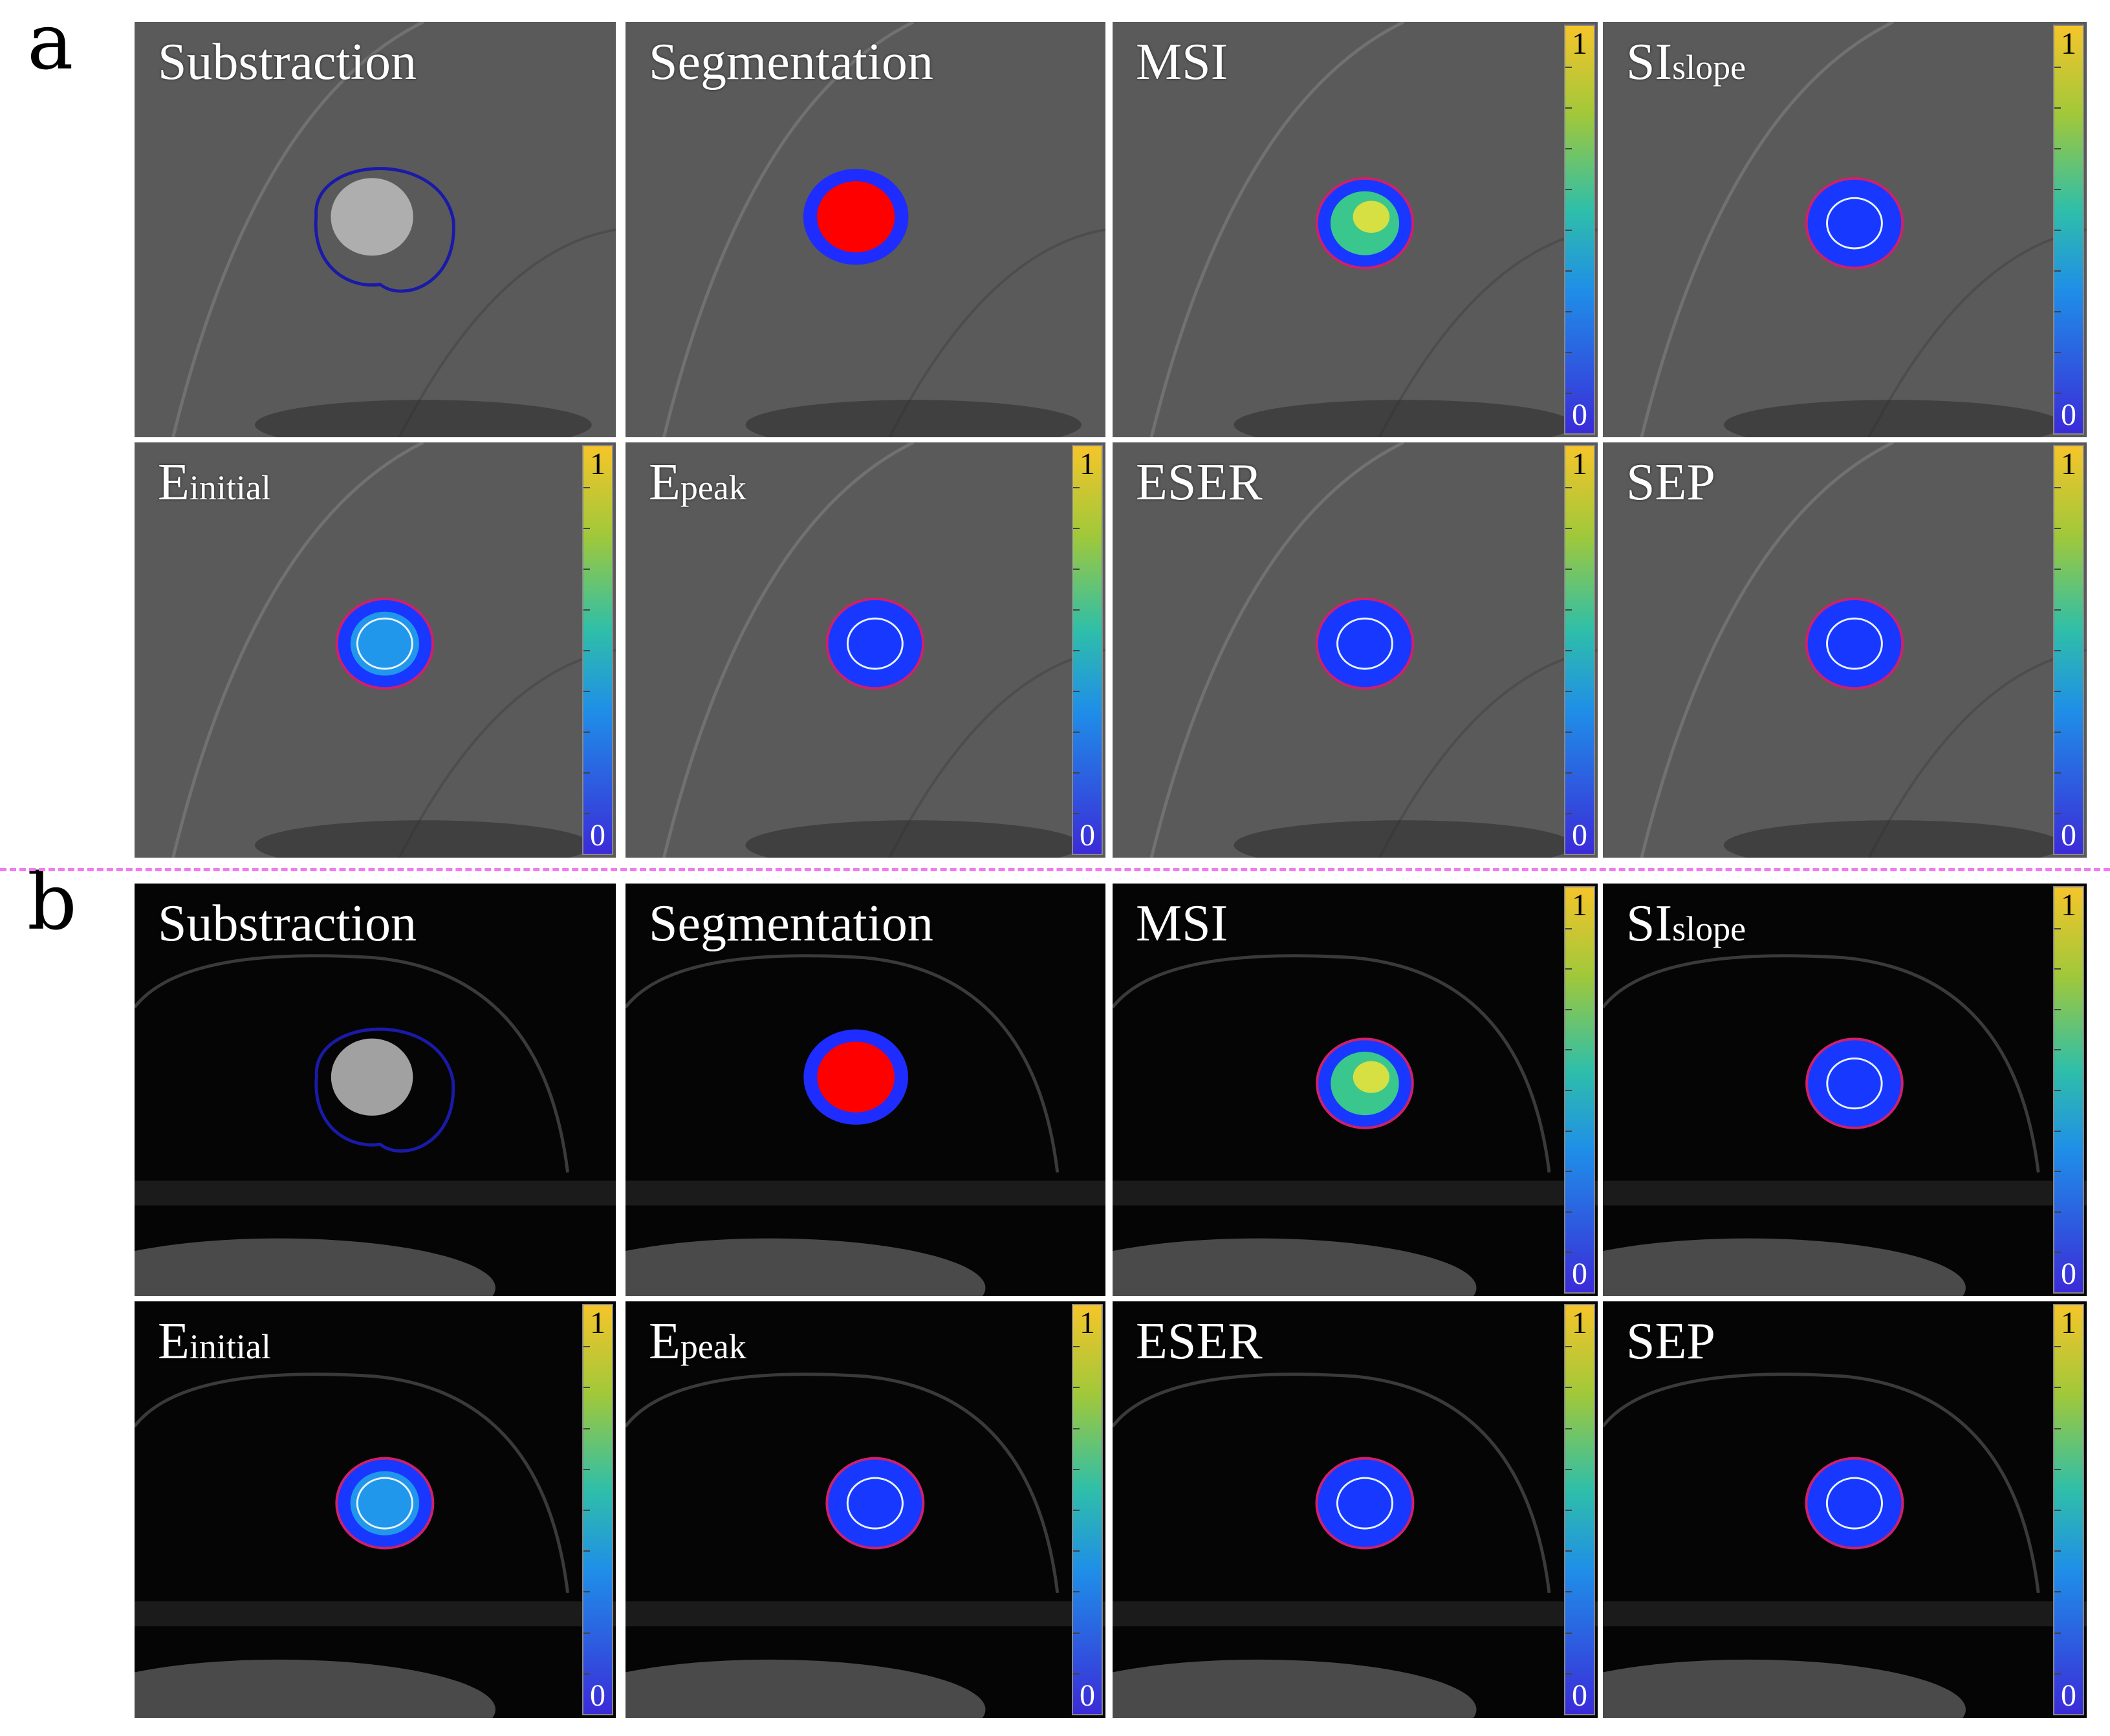 The image size is (2110, 1736). Describe the element at coordinates (1650, 62) in the screenshot. I see `panel-title-main: SI` at that location.